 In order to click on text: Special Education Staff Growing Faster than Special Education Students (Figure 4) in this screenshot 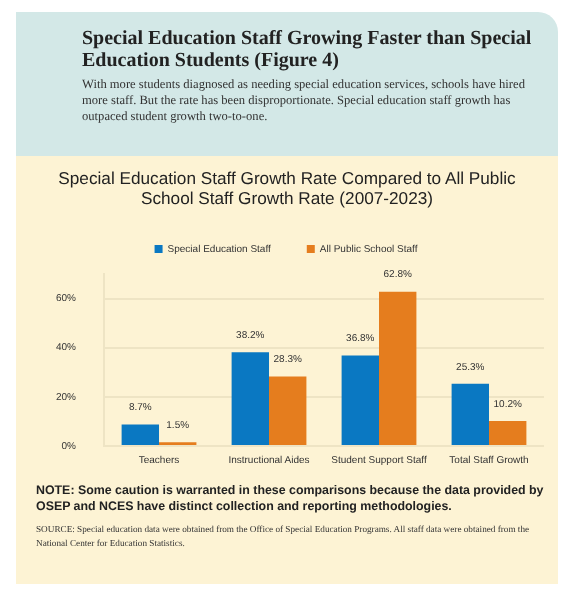, I will do `click(308, 50)`.